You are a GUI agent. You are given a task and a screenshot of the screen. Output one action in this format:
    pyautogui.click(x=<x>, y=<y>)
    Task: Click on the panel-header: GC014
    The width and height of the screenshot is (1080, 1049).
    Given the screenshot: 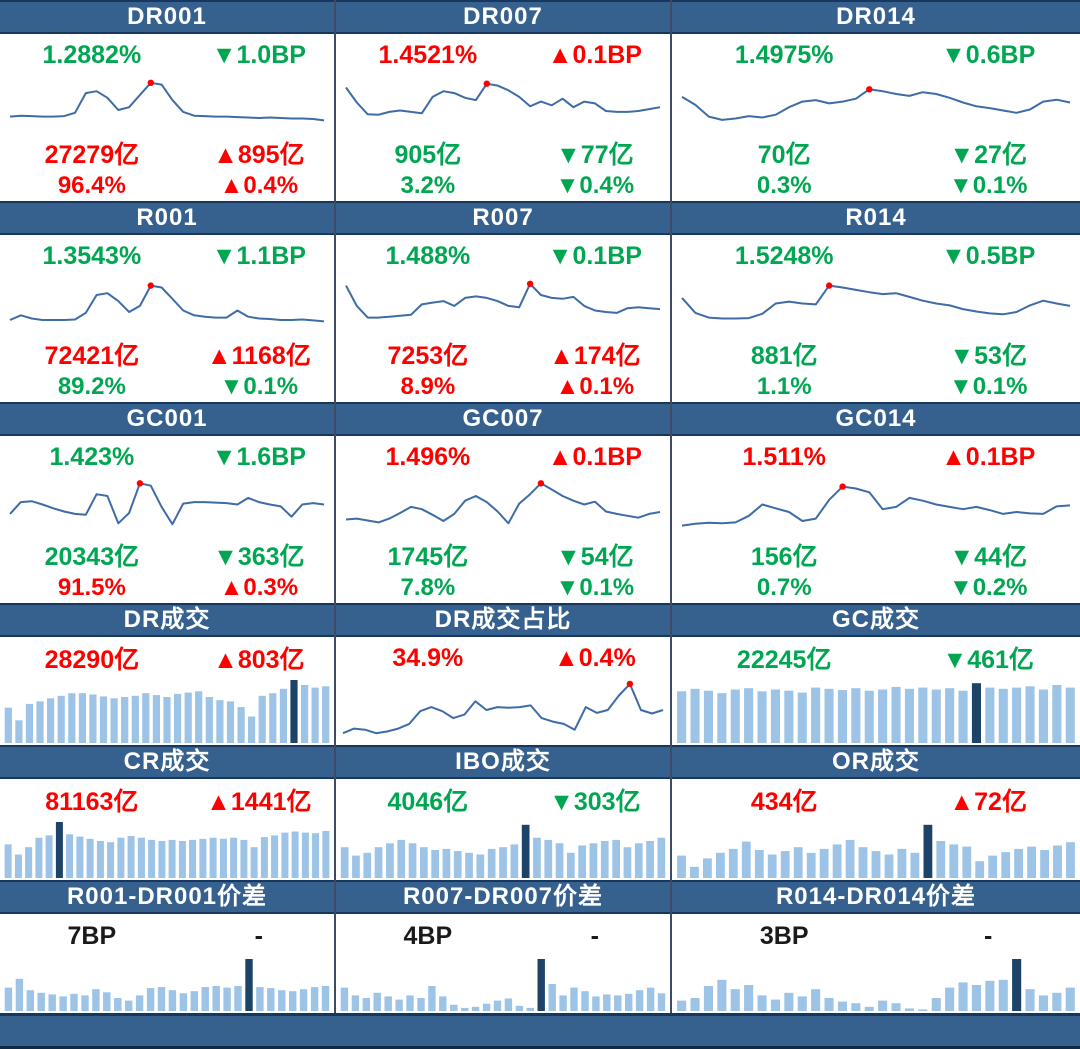 What is the action you would take?
    pyautogui.click(x=876, y=419)
    